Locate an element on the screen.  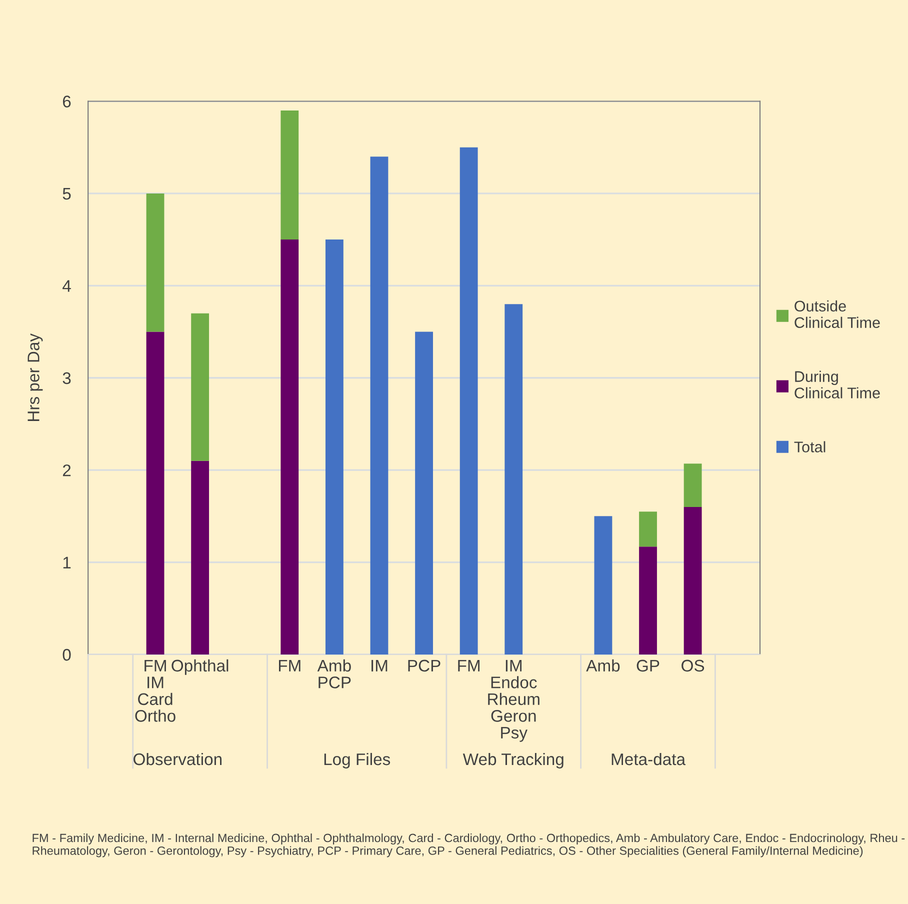
text: Web Tracking is located at coordinates (513, 760).